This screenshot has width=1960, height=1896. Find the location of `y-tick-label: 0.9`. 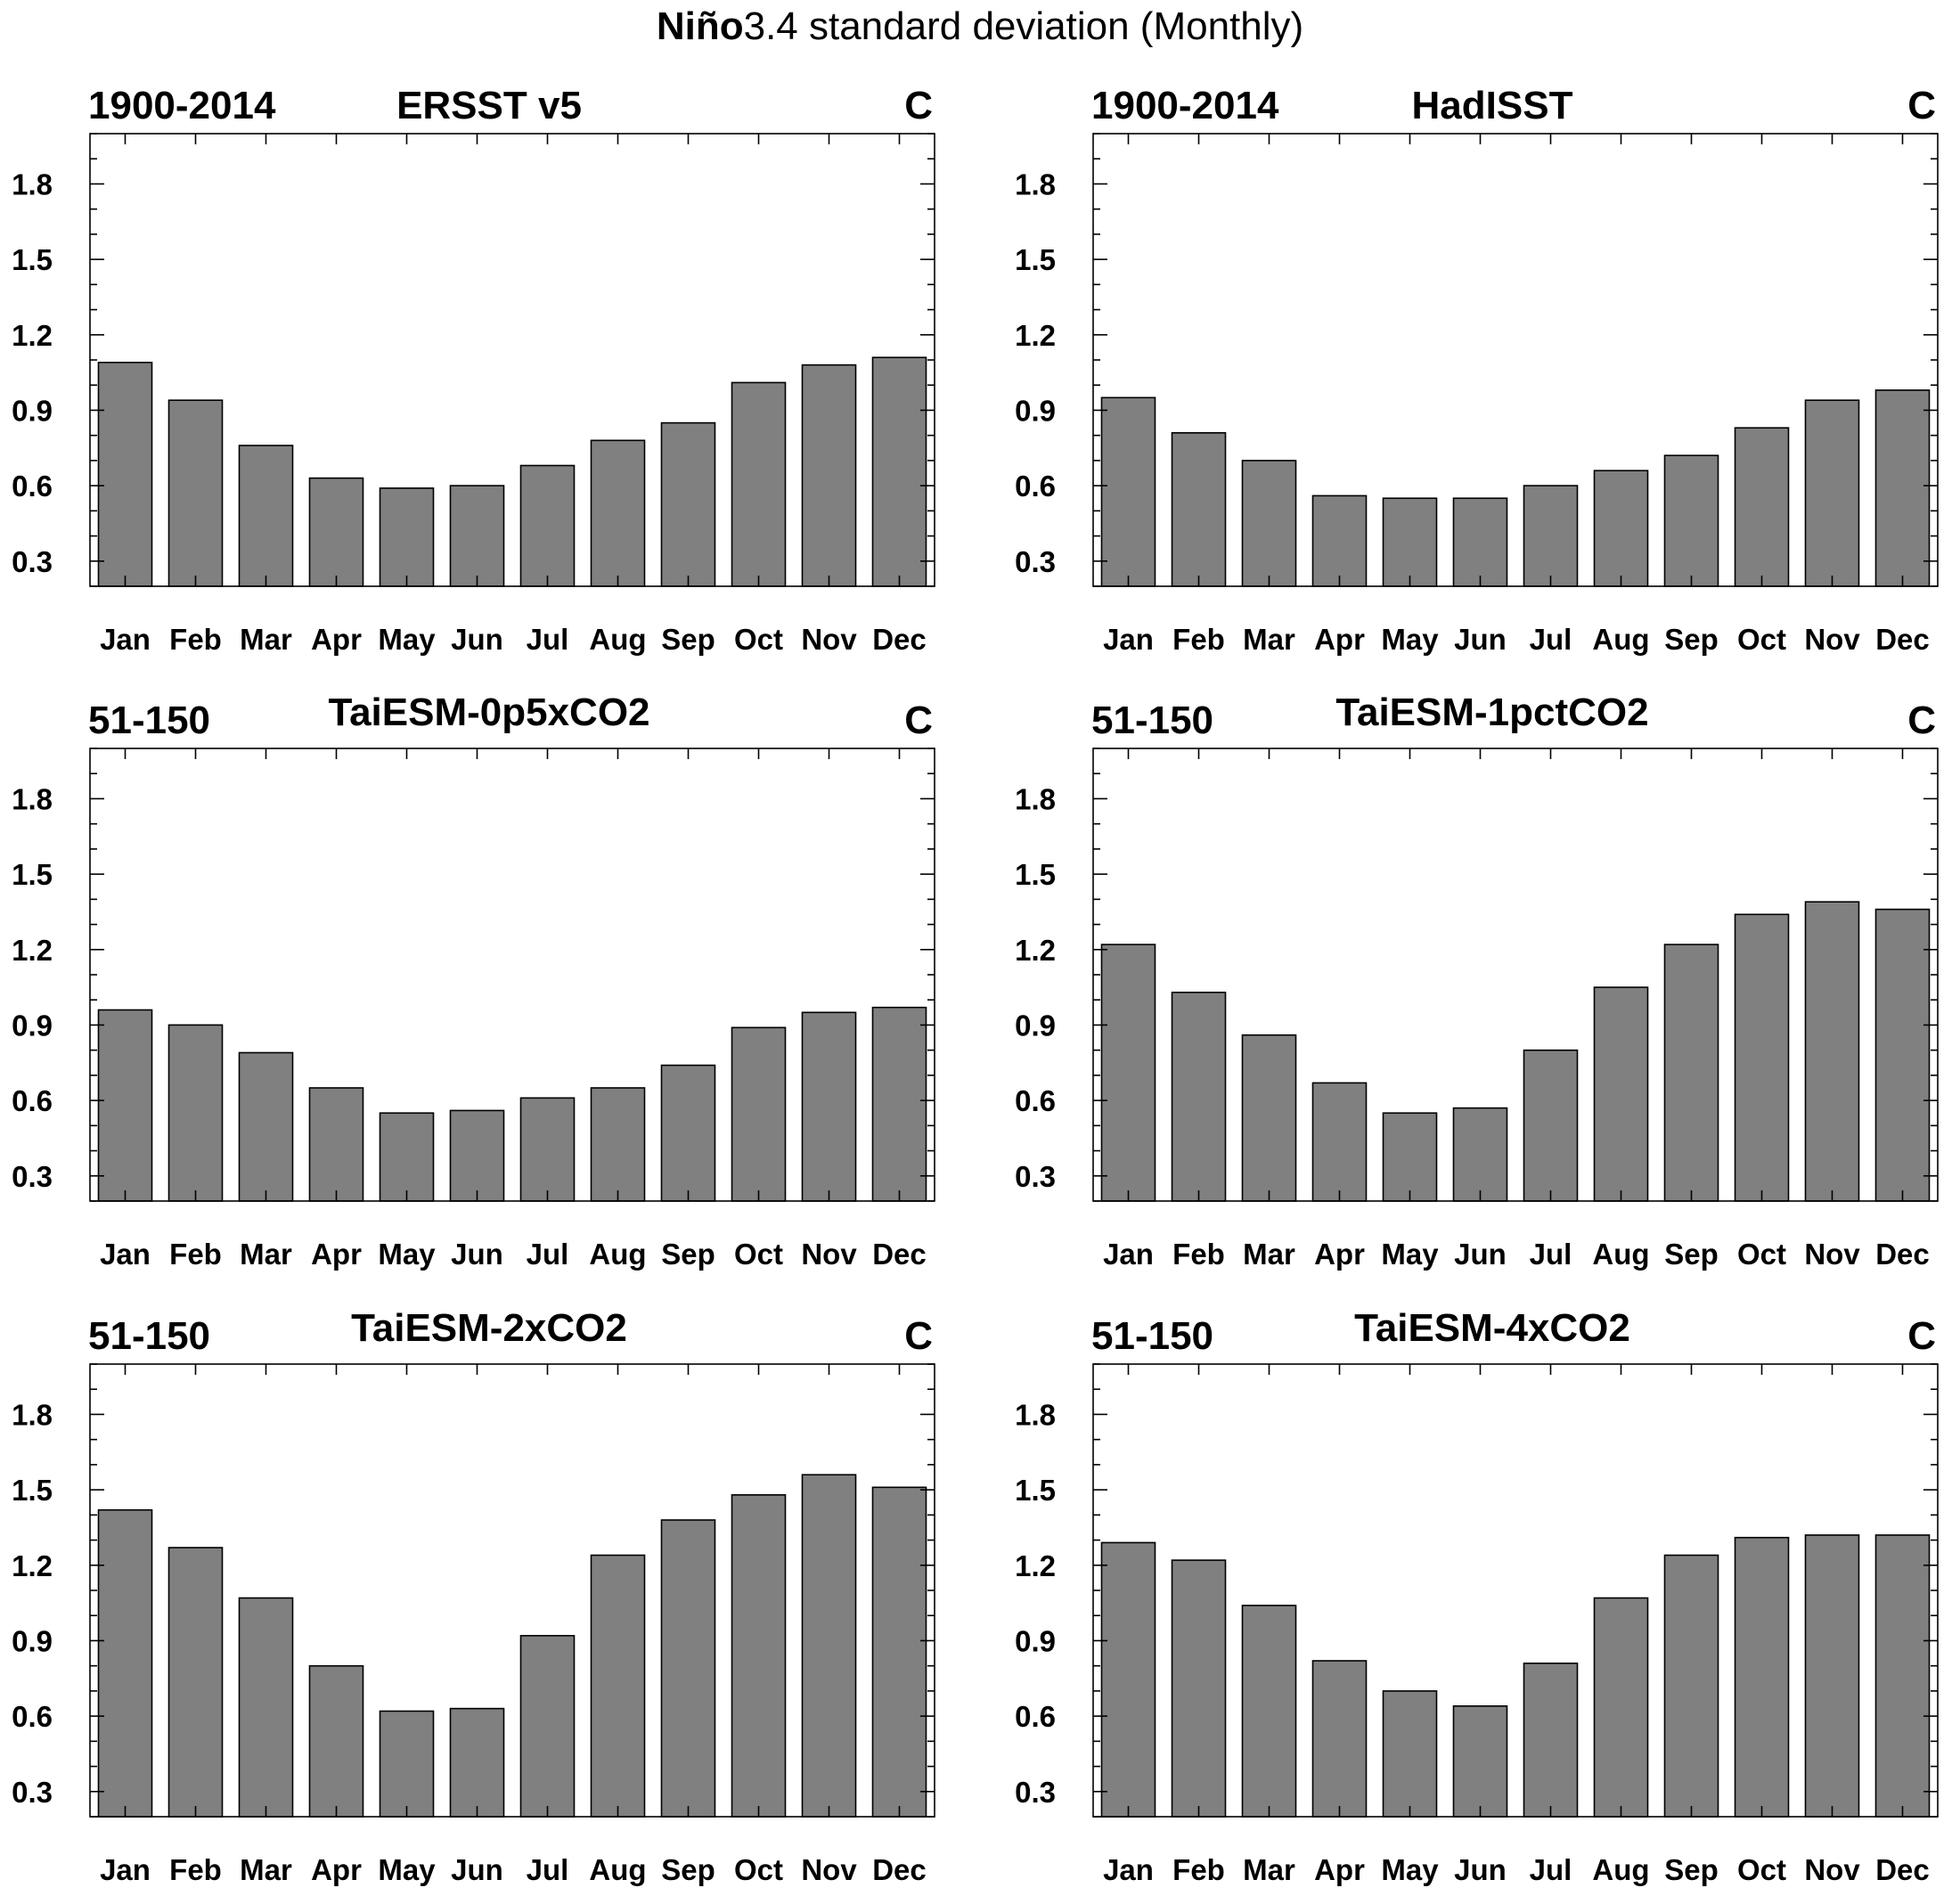

y-tick-label: 0.9 is located at coordinates (1035, 410).